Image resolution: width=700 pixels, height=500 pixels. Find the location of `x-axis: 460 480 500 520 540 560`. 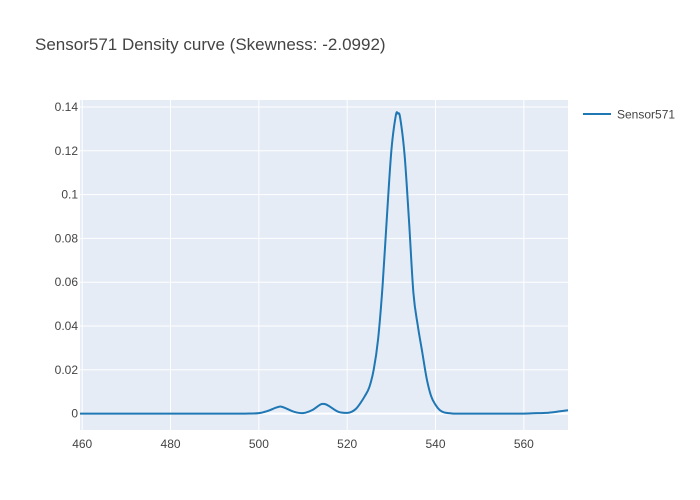

x-axis: 460 480 500 520 540 560 is located at coordinates (303, 444).